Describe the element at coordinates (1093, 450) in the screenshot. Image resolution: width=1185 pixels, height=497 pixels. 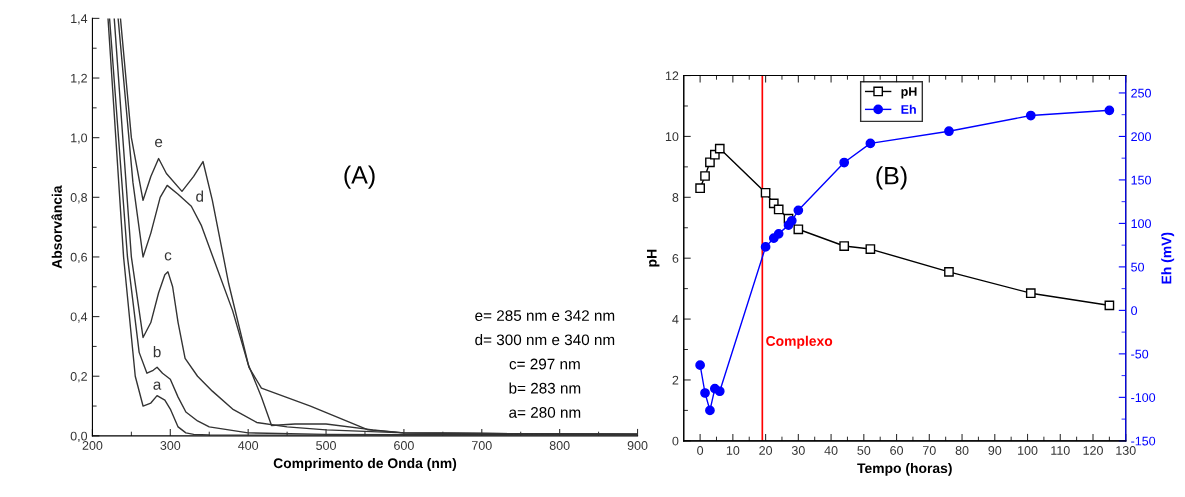
I see `x-tick-label: 120` at that location.